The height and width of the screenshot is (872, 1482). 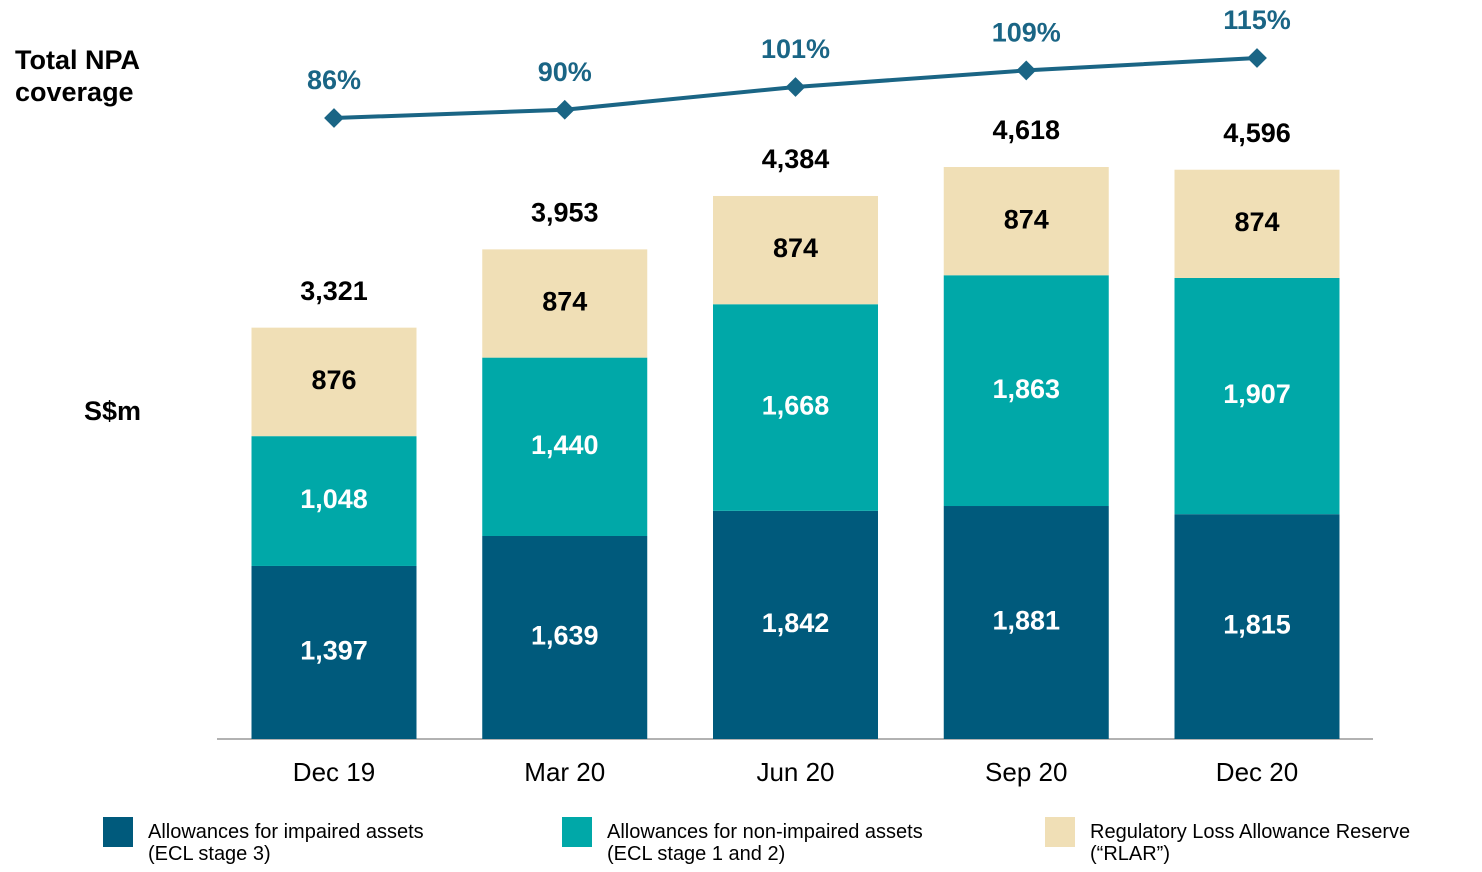 What do you see at coordinates (334, 80) in the screenshot?
I see `line-label: 86%` at bounding box center [334, 80].